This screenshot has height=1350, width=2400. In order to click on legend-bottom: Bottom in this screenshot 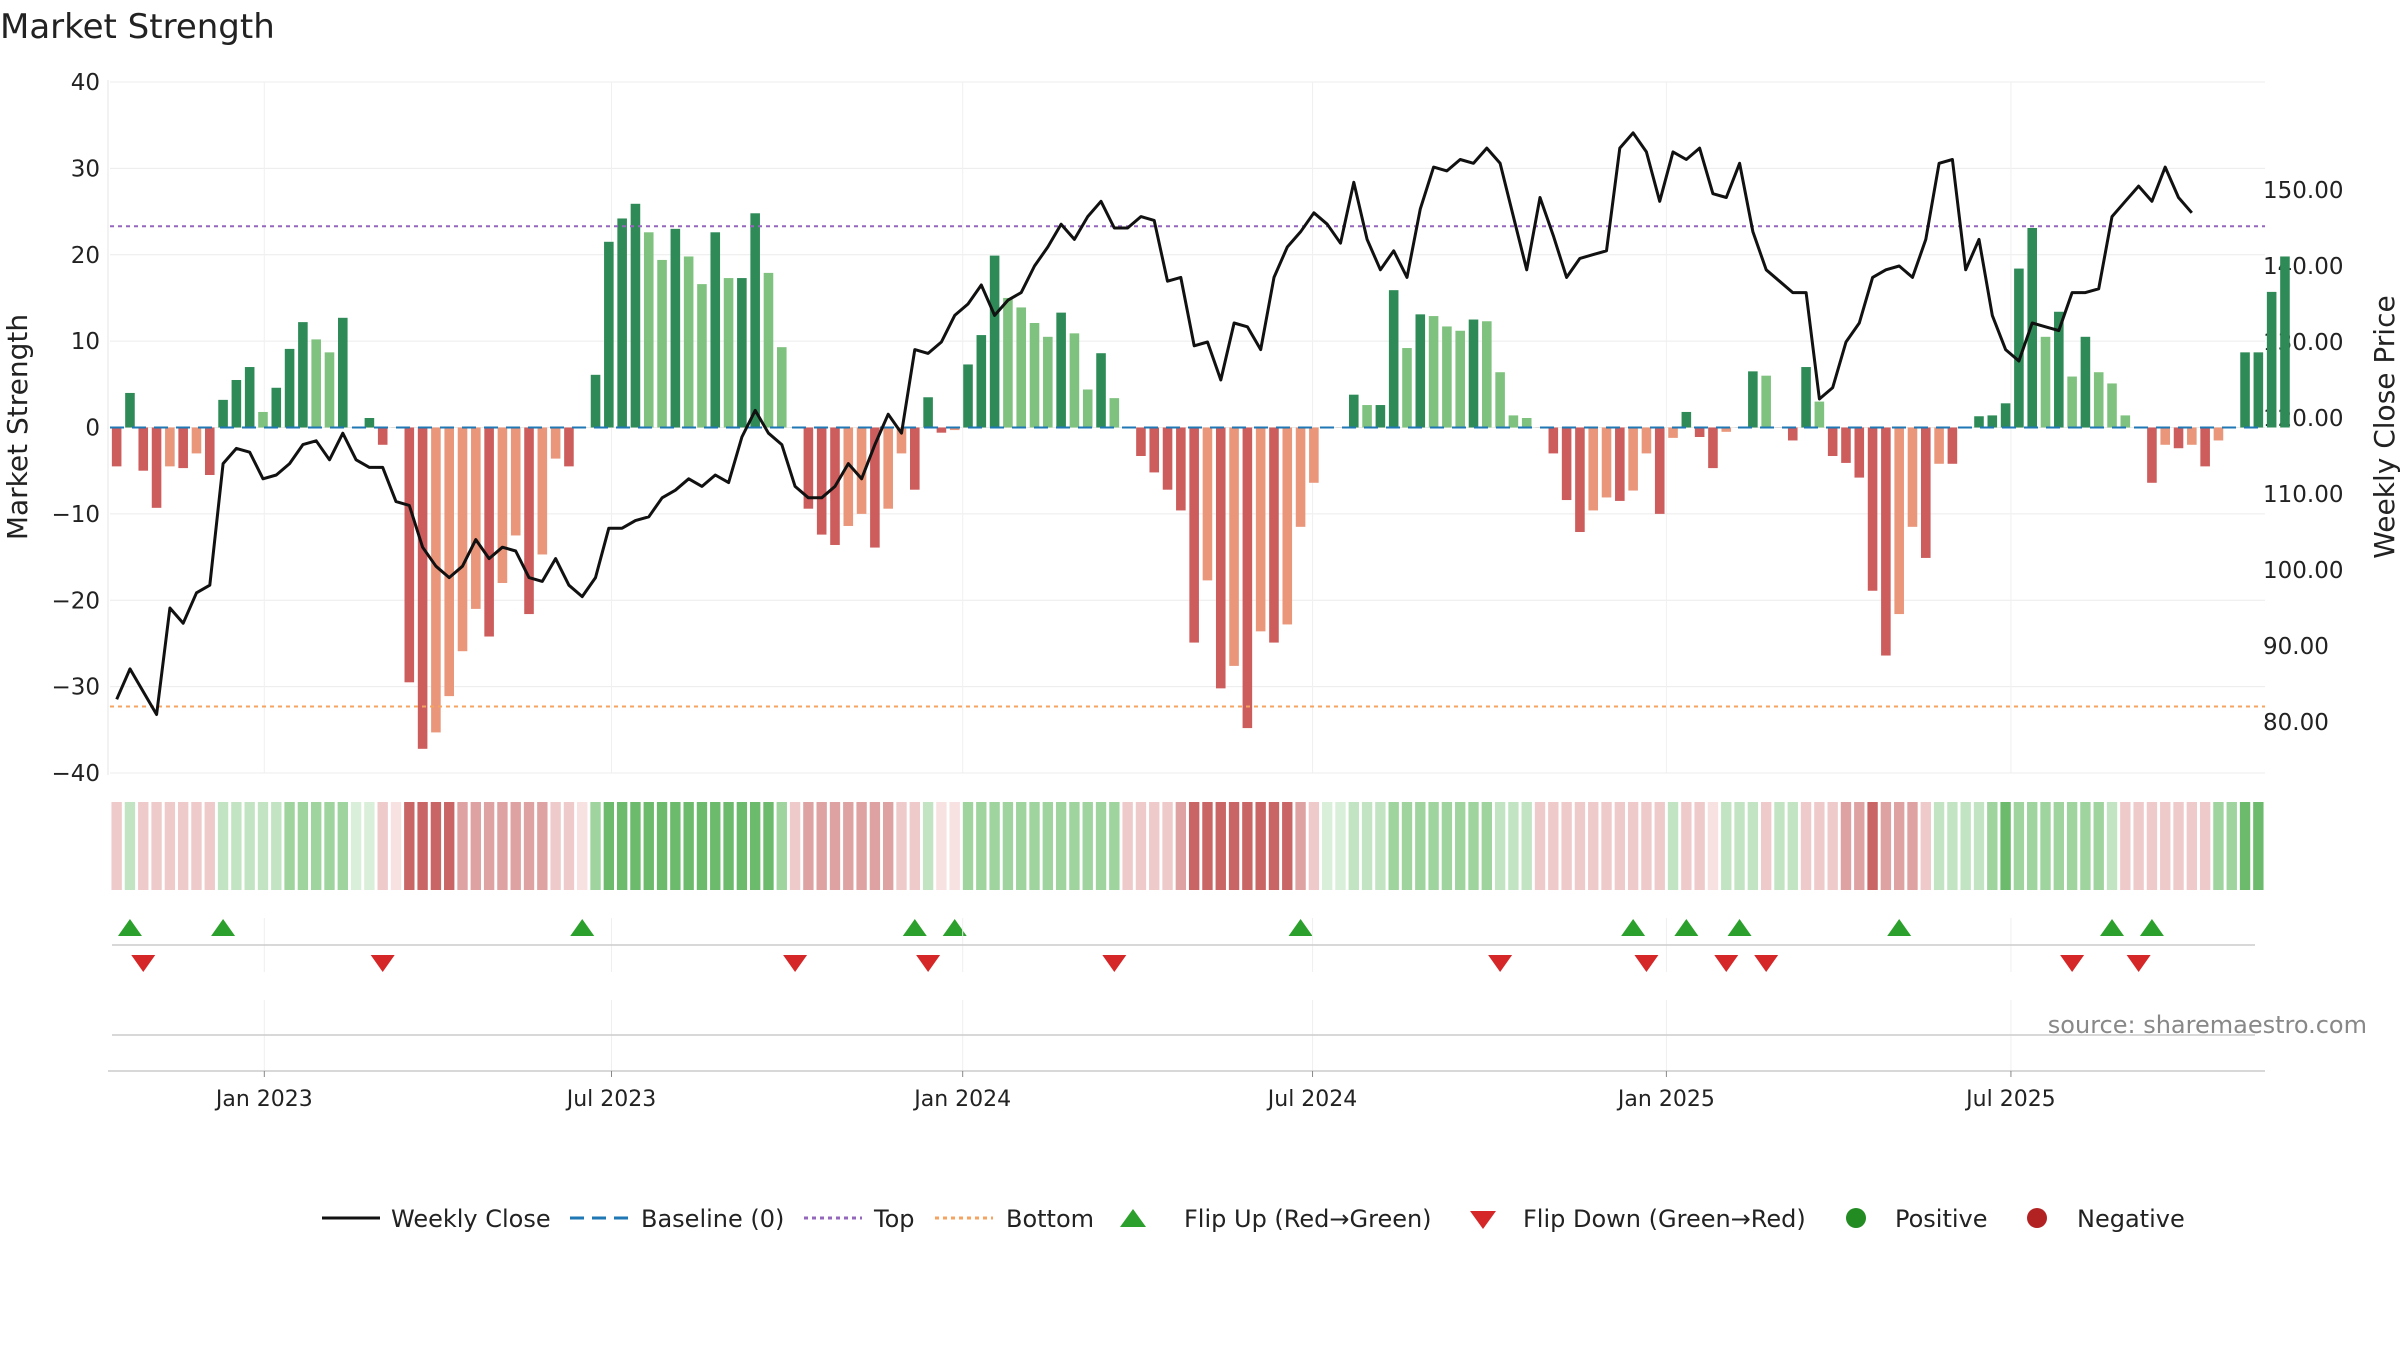, I will do `click(1050, 1219)`.